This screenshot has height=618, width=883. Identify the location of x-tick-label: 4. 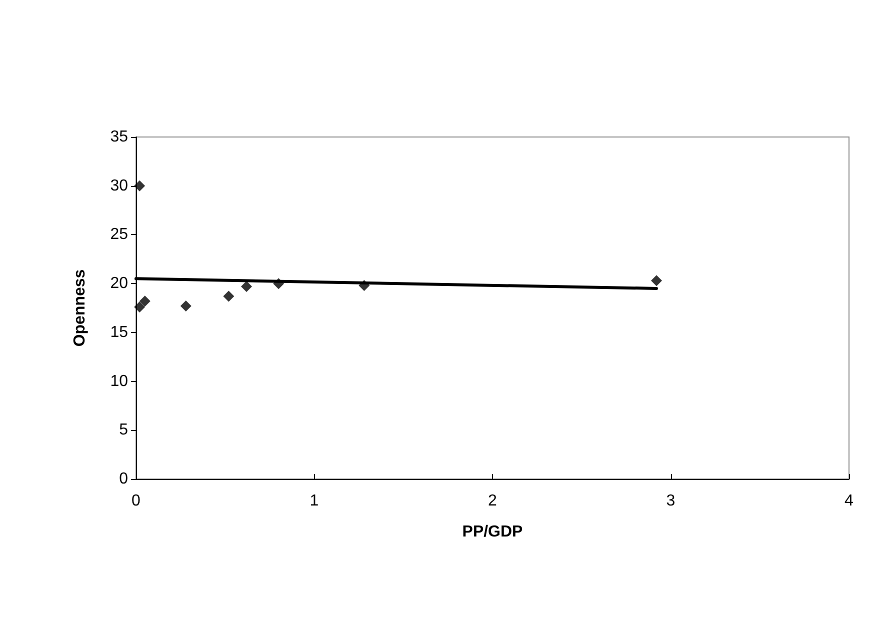
(849, 501).